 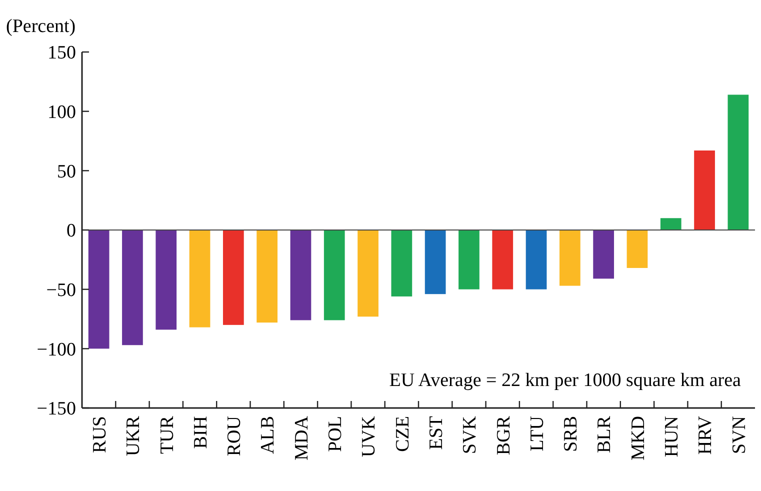 I want to click on annotation: EU Average = 22 km per 1000 square km area, so click(x=565, y=380).